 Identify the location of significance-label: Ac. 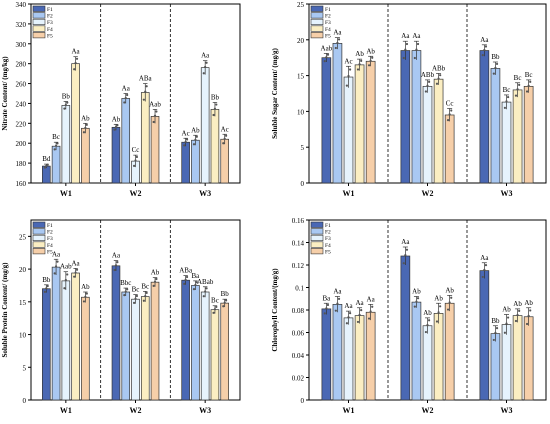
(348, 61).